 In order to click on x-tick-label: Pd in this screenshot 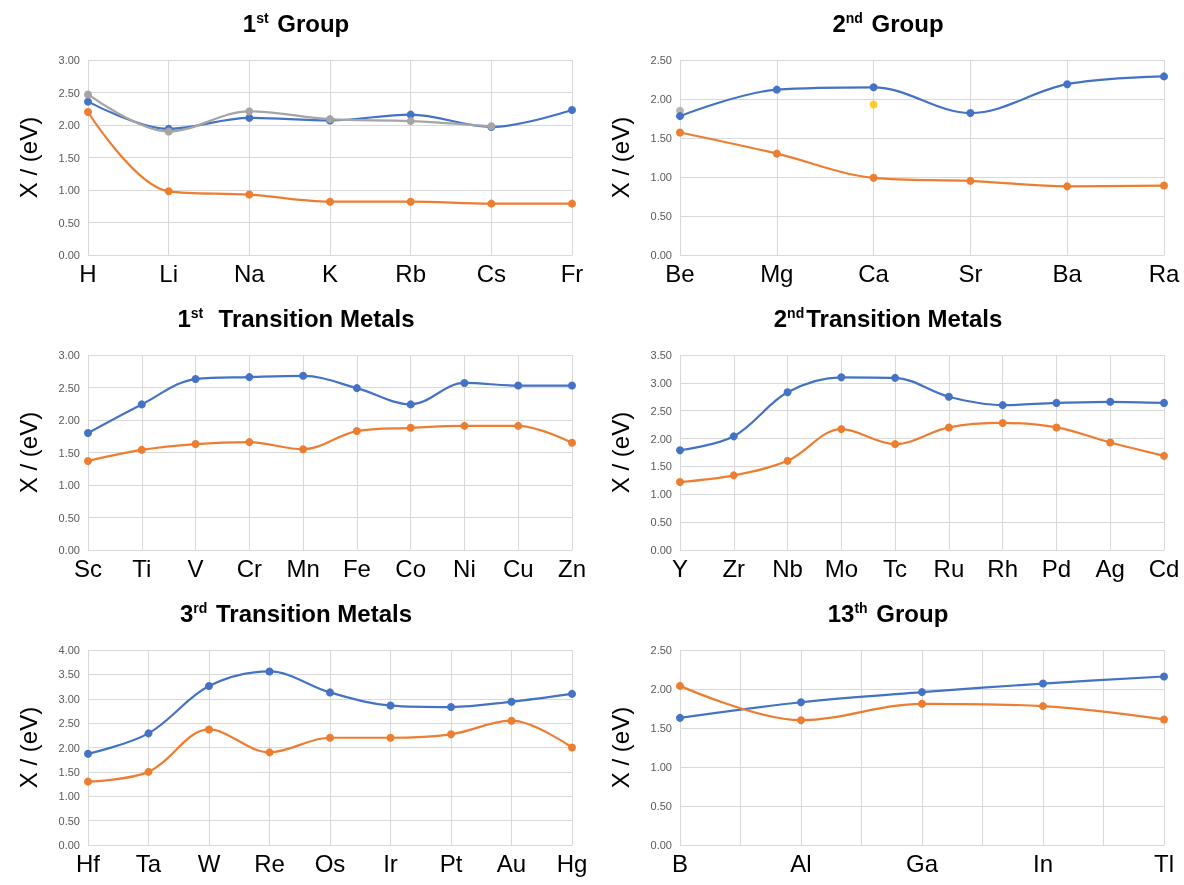, I will do `click(1056, 568)`.